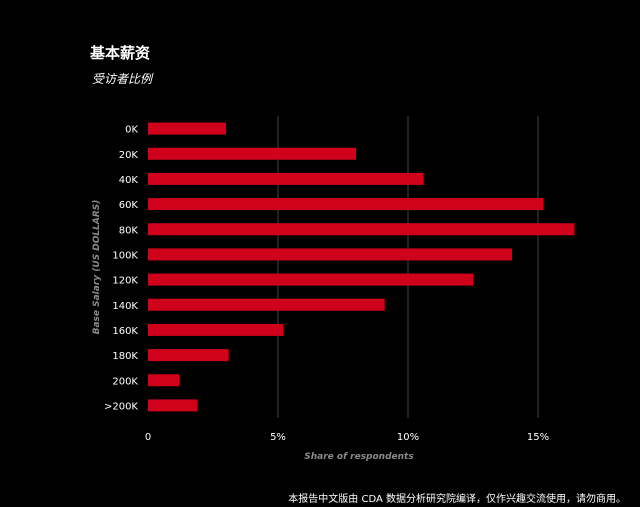 The height and width of the screenshot is (507, 640). Describe the element at coordinates (129, 180) in the screenshot. I see `y-tick-label: 40K` at that location.